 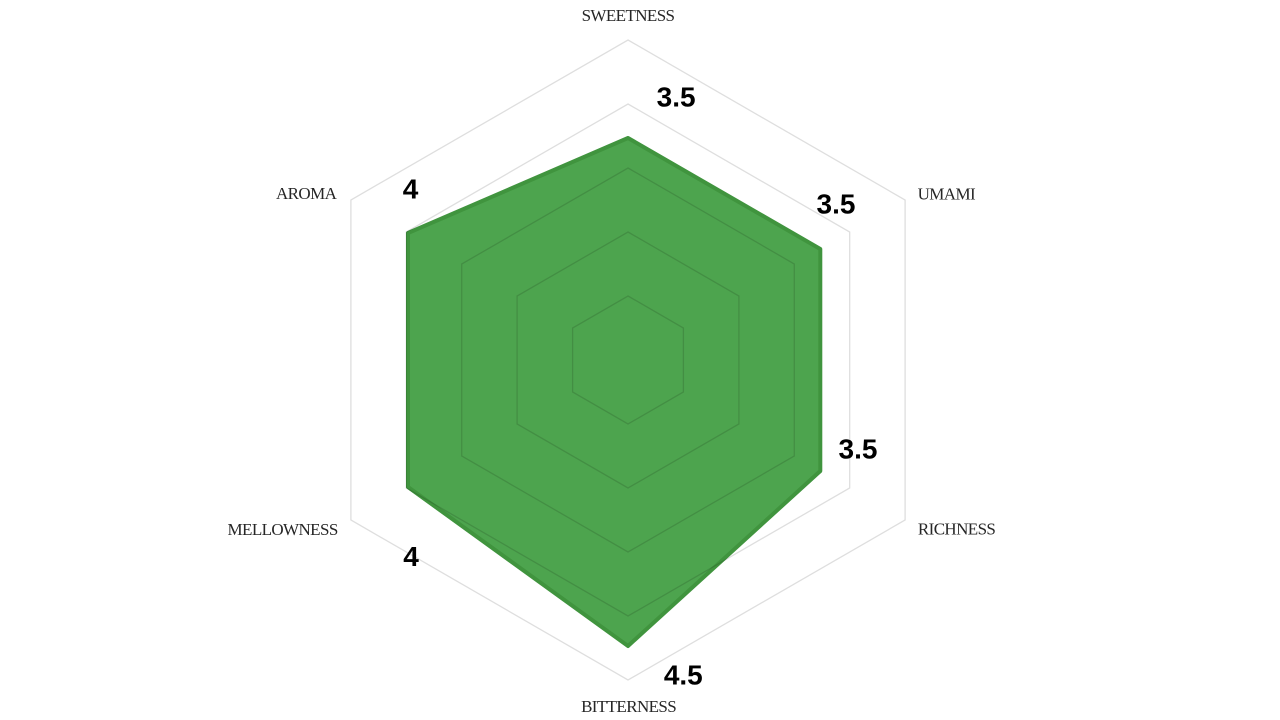 What do you see at coordinates (628, 15) in the screenshot?
I see `svg-text: SWEETNESS` at bounding box center [628, 15].